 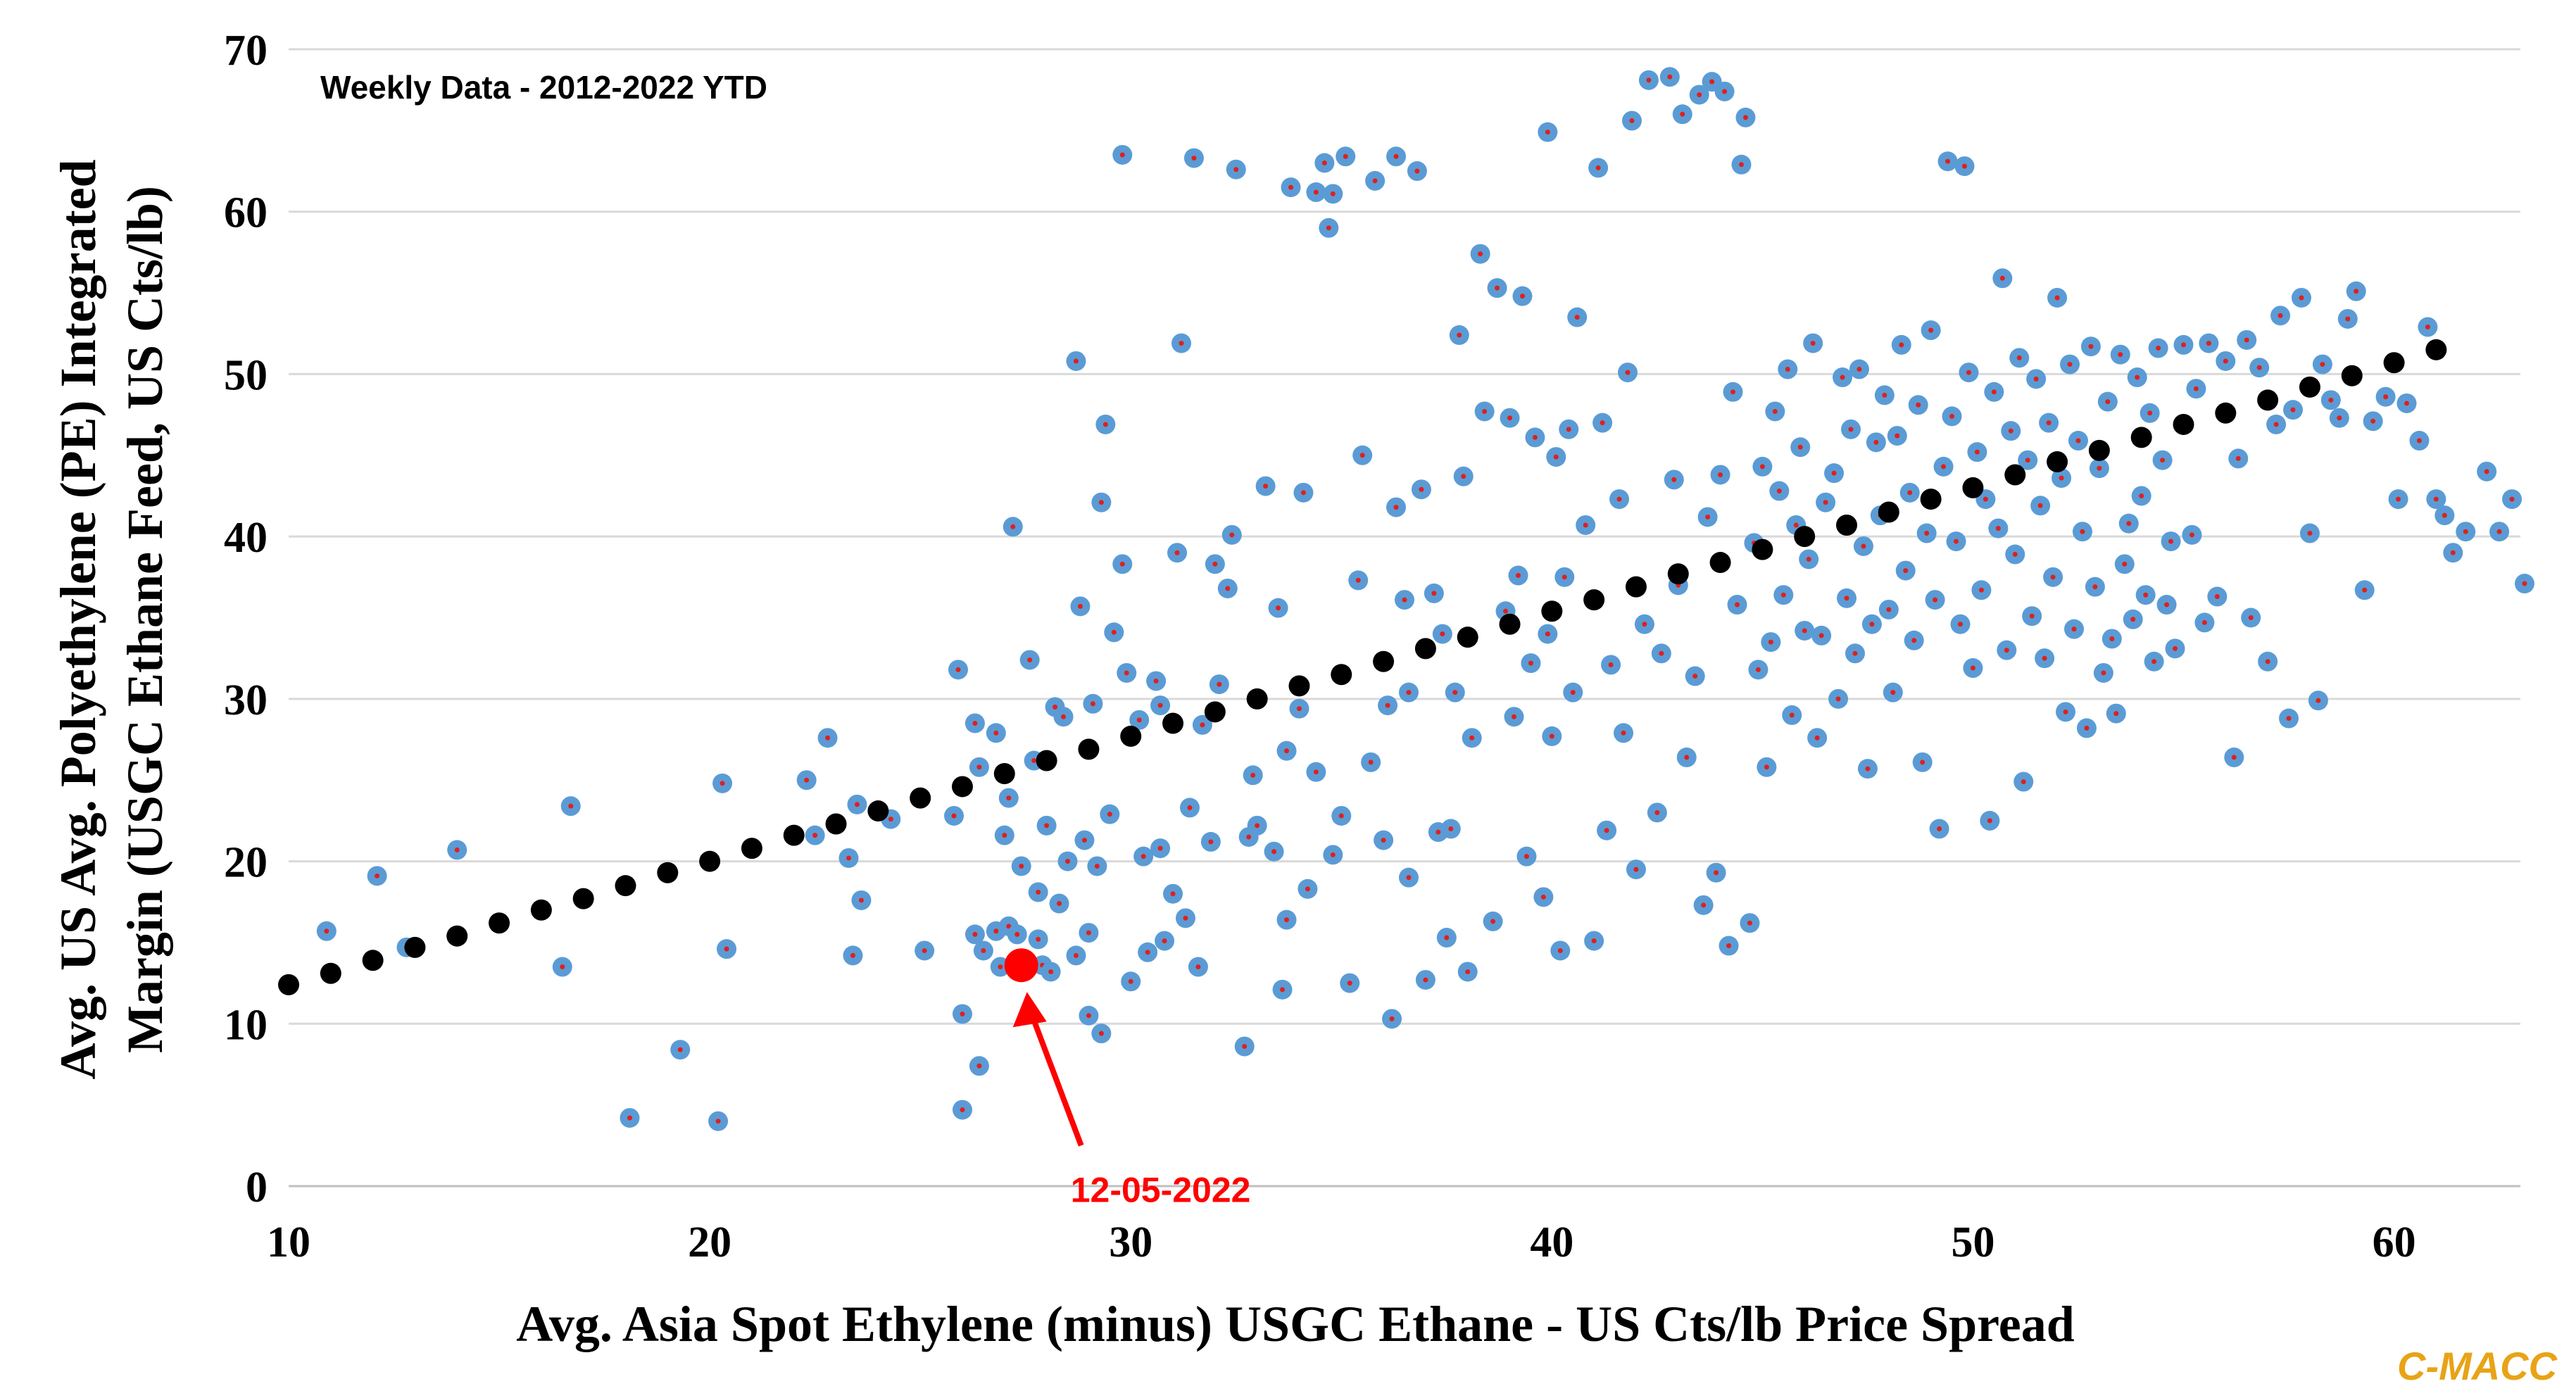 What do you see at coordinates (246, 213) in the screenshot?
I see `y-tick-label: 60` at bounding box center [246, 213].